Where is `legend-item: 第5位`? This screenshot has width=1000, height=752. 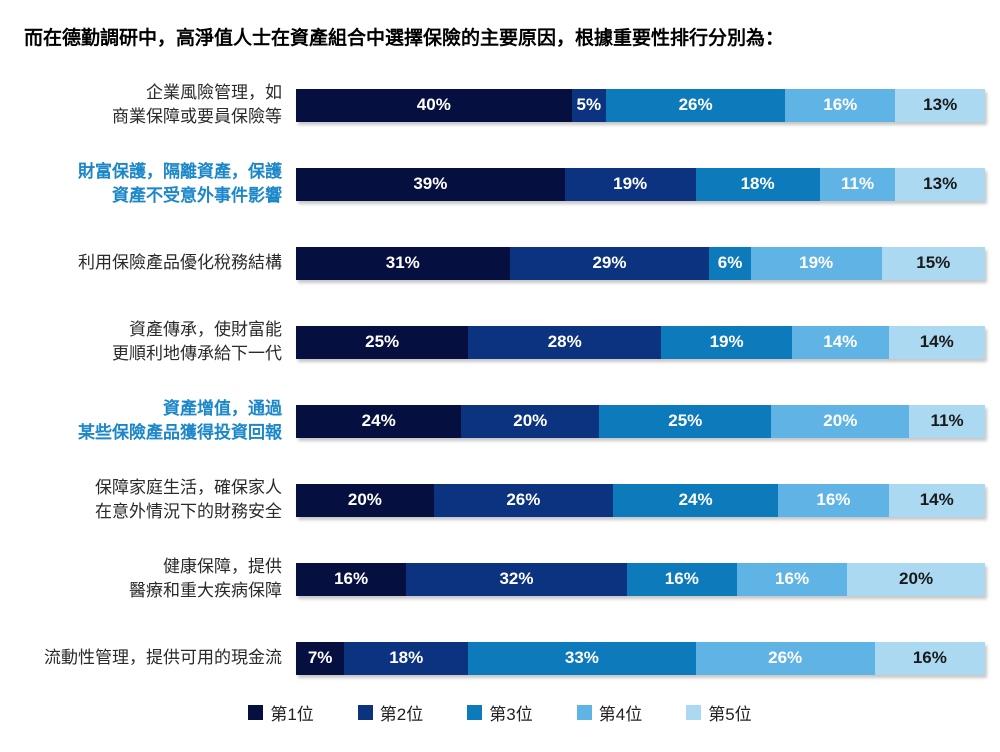
legend-item: 第5位 is located at coordinates (719, 712).